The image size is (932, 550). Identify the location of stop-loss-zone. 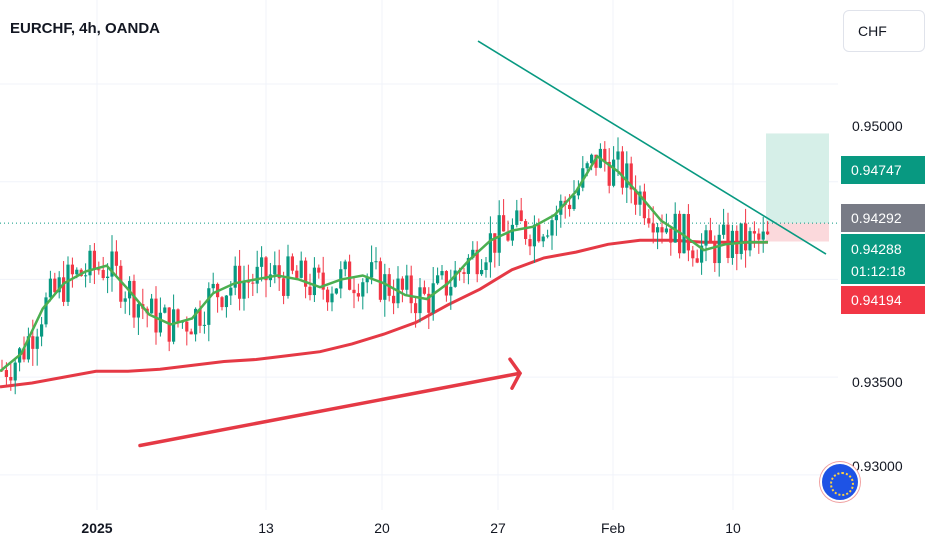
(797, 232).